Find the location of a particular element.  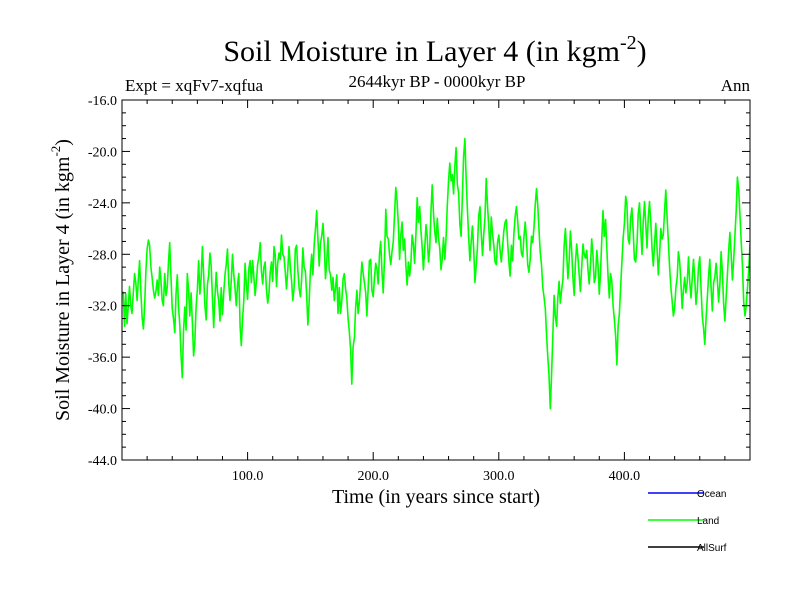

x-tick-label: 100.0 is located at coordinates (248, 476).